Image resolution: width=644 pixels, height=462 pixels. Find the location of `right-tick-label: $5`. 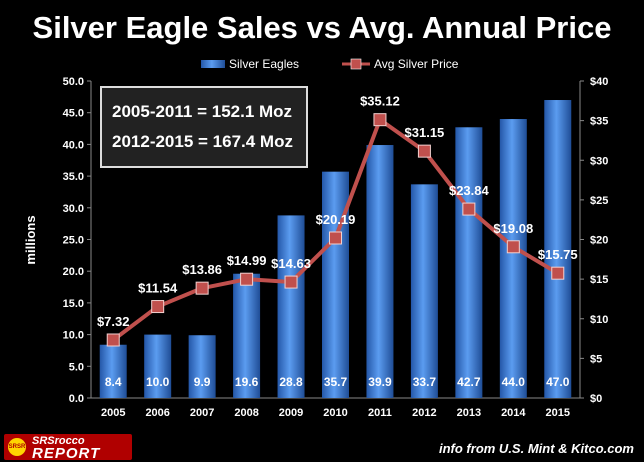

right-tick-label: $5 is located at coordinates (596, 359).